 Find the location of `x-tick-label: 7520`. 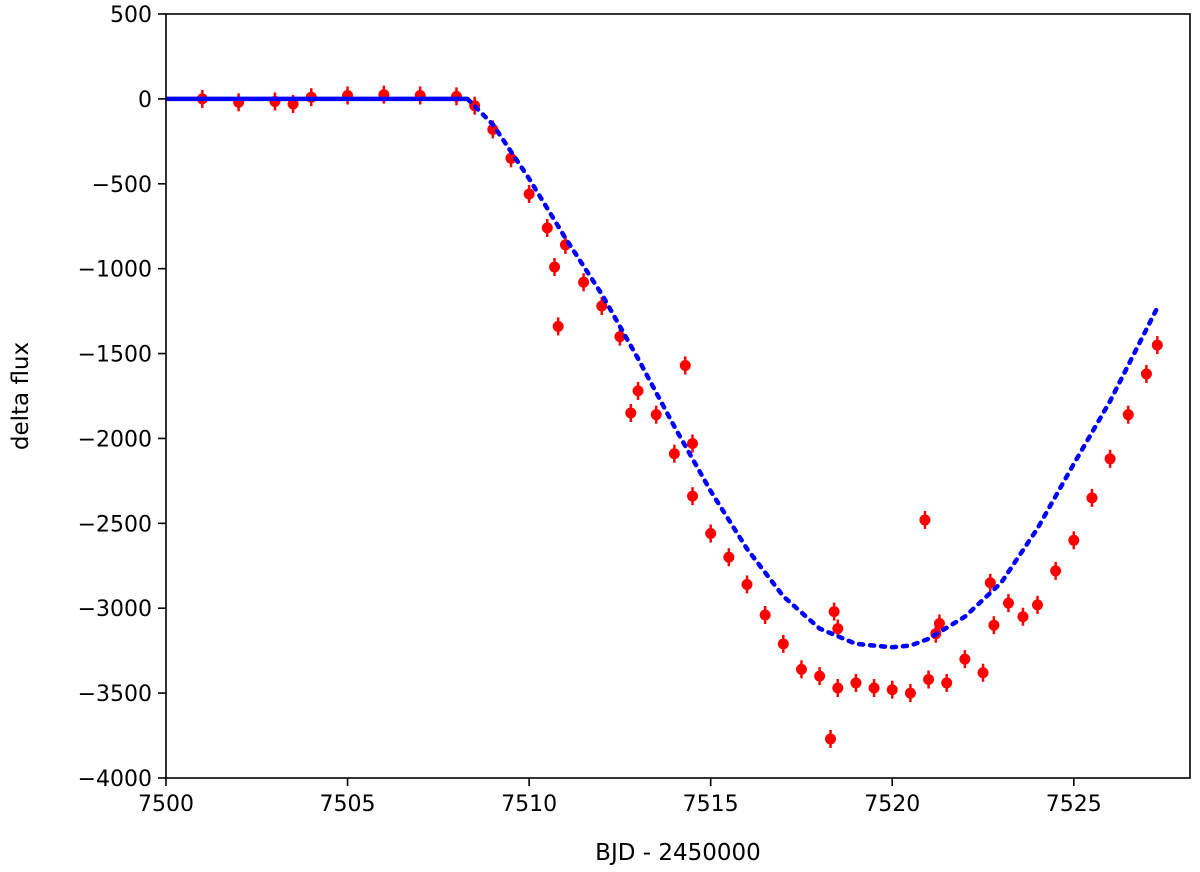

x-tick-label: 7520 is located at coordinates (892, 804).